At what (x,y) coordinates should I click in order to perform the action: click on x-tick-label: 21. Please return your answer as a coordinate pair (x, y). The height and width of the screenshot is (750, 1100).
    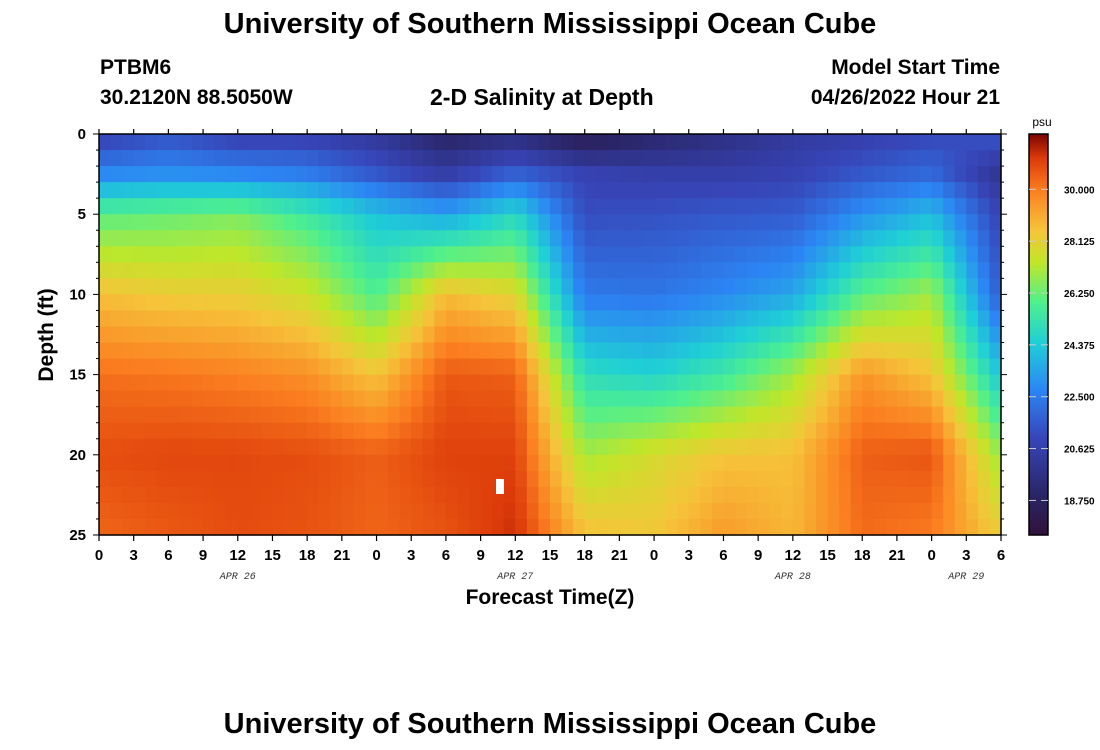
    Looking at the image, I should click on (342, 555).